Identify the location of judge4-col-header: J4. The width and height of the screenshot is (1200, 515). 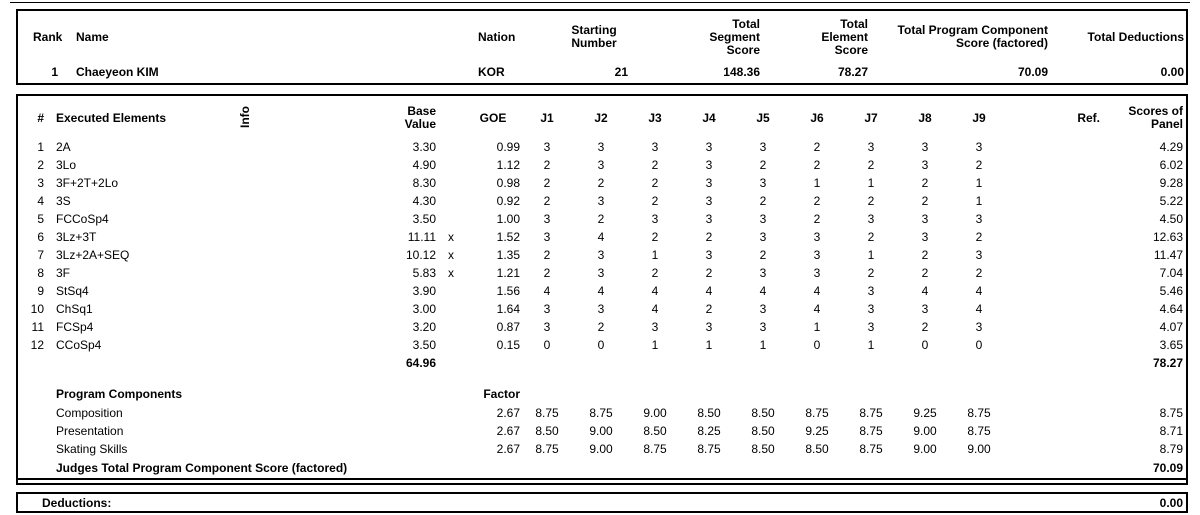
(709, 117).